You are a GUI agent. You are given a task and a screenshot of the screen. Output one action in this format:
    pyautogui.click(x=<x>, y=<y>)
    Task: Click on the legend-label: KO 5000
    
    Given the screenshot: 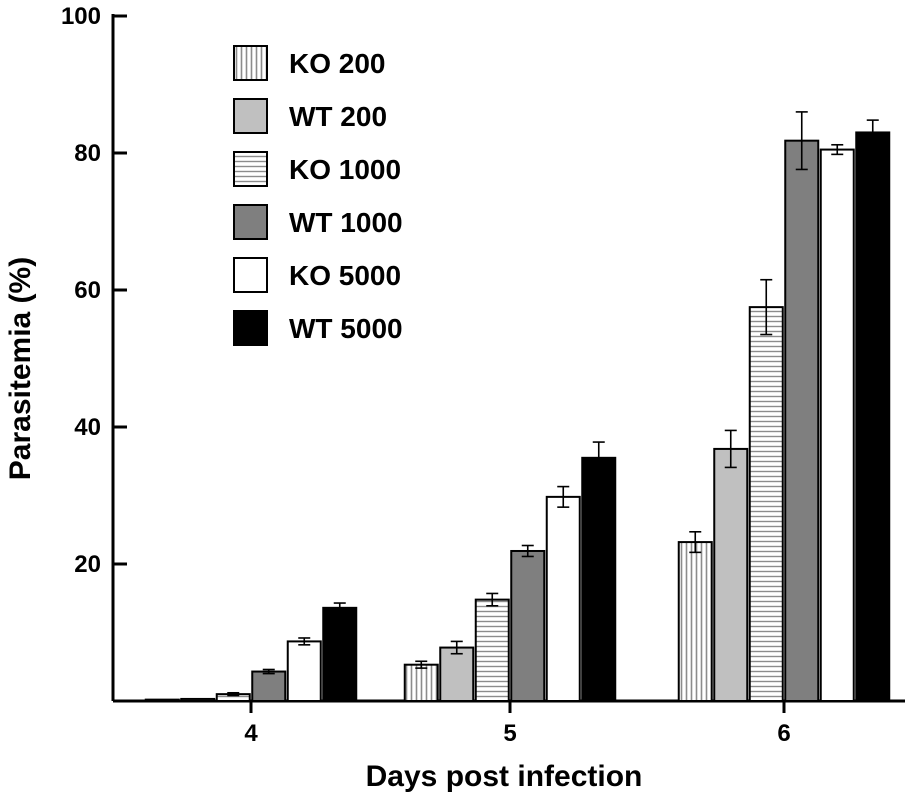 What is the action you would take?
    pyautogui.click(x=345, y=275)
    